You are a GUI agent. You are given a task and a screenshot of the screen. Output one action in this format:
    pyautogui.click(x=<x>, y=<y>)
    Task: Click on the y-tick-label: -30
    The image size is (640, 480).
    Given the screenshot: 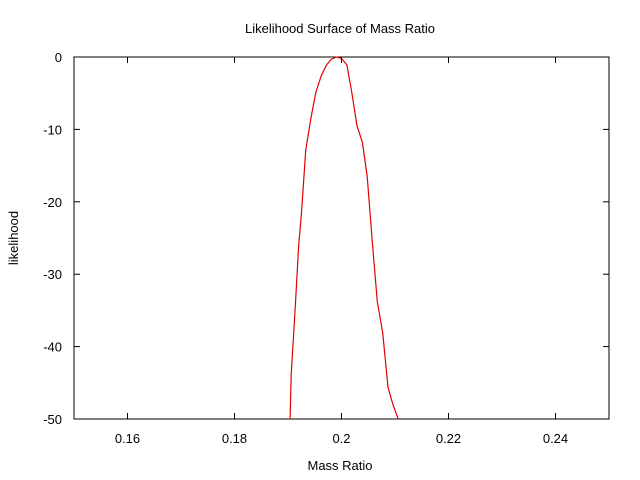 What is the action you would take?
    pyautogui.click(x=52, y=274)
    